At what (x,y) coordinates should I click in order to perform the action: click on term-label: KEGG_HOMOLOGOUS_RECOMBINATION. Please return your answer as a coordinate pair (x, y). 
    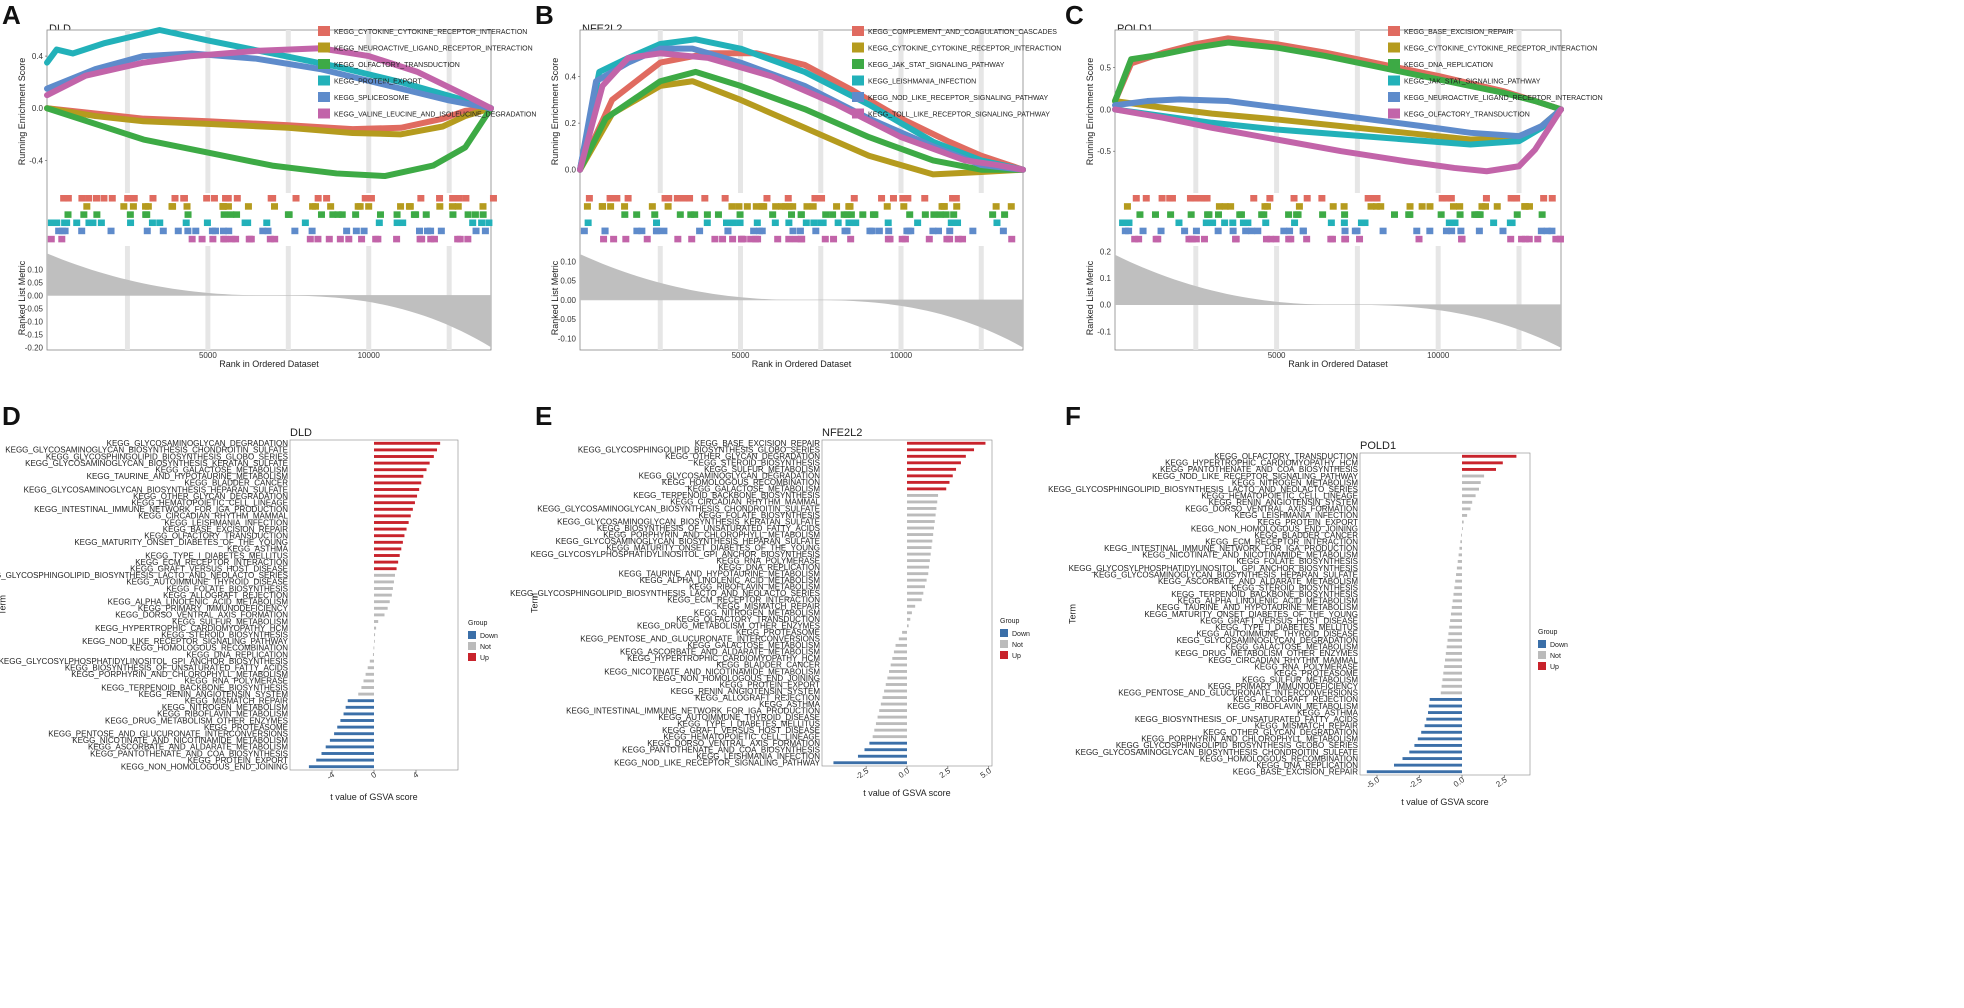
    Looking at the image, I should click on (741, 482).